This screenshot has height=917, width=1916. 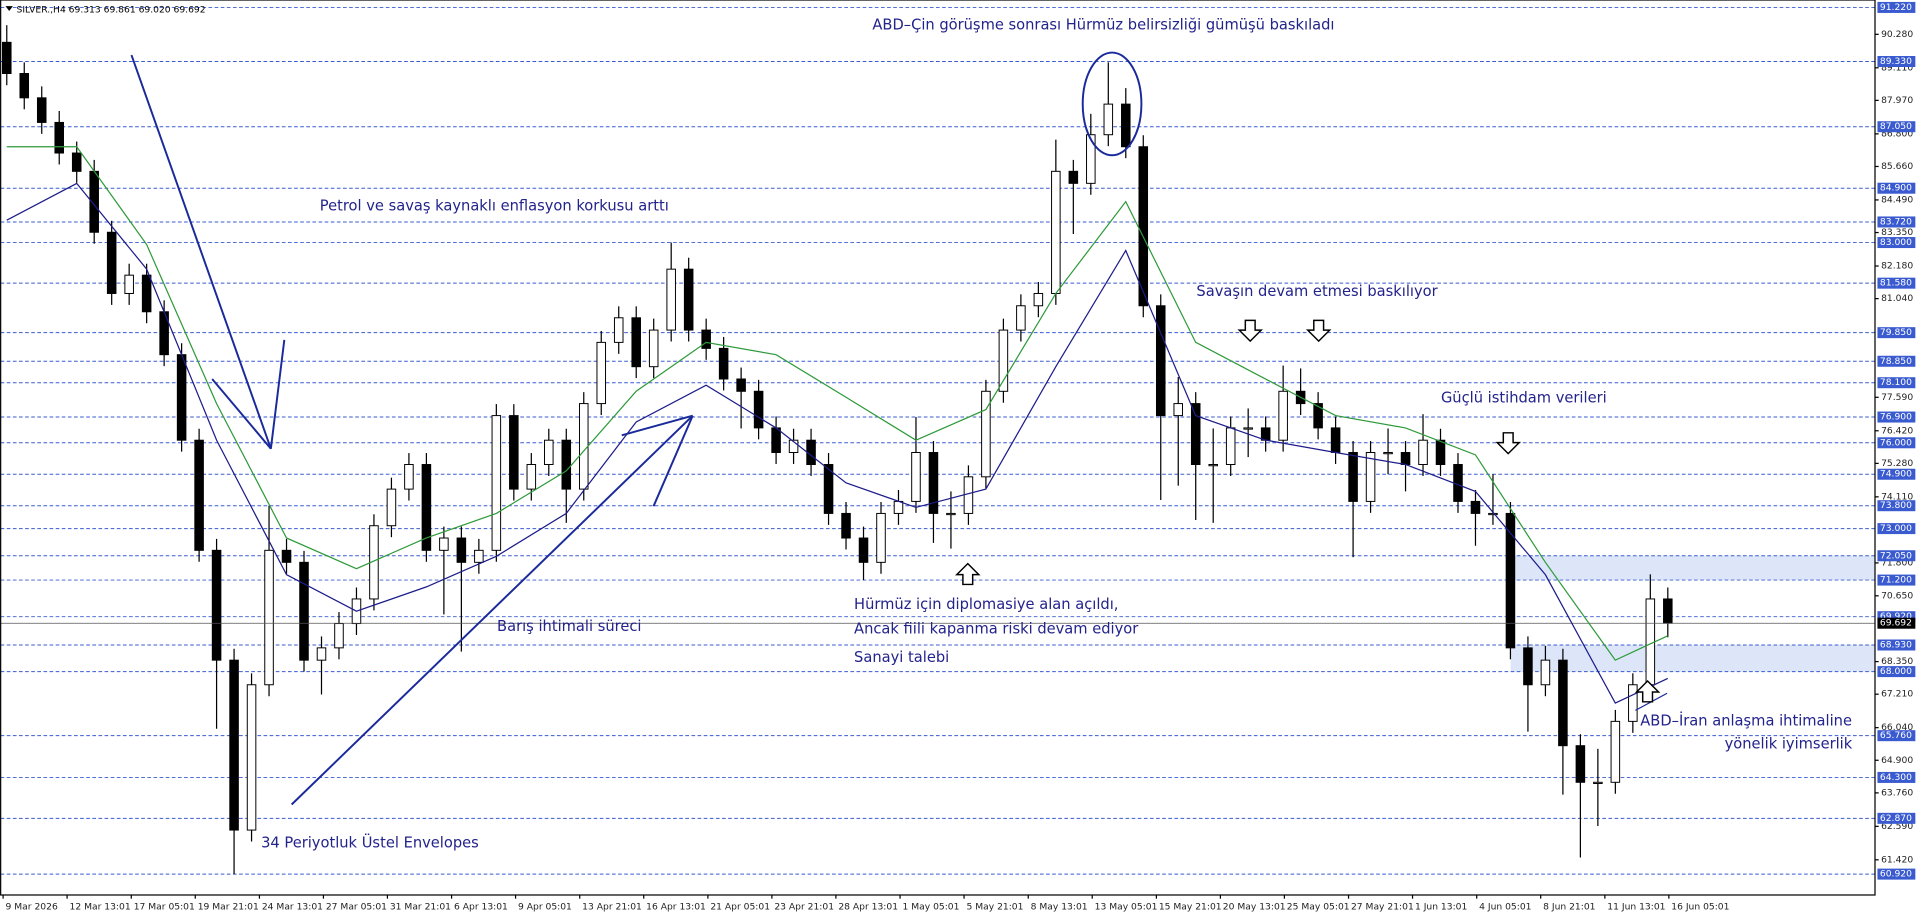 I want to click on x-tick-label: 20 May 13:01, so click(x=1254, y=907).